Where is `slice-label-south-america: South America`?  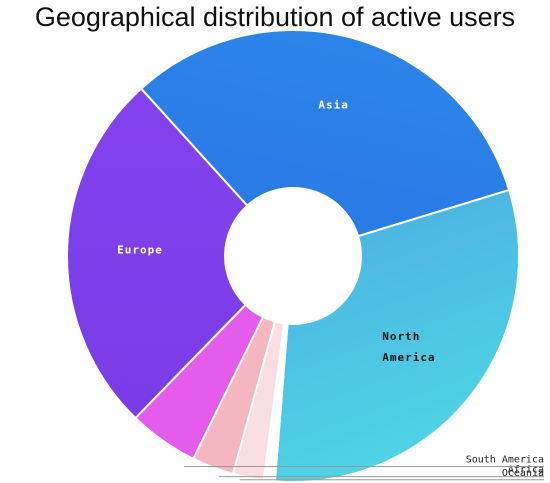 slice-label-south-america: South America is located at coordinates (505, 460).